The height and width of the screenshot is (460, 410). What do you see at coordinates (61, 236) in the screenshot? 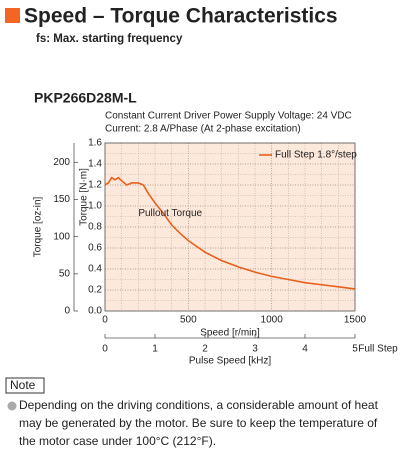
I see `y2-tick-label: 100` at bounding box center [61, 236].